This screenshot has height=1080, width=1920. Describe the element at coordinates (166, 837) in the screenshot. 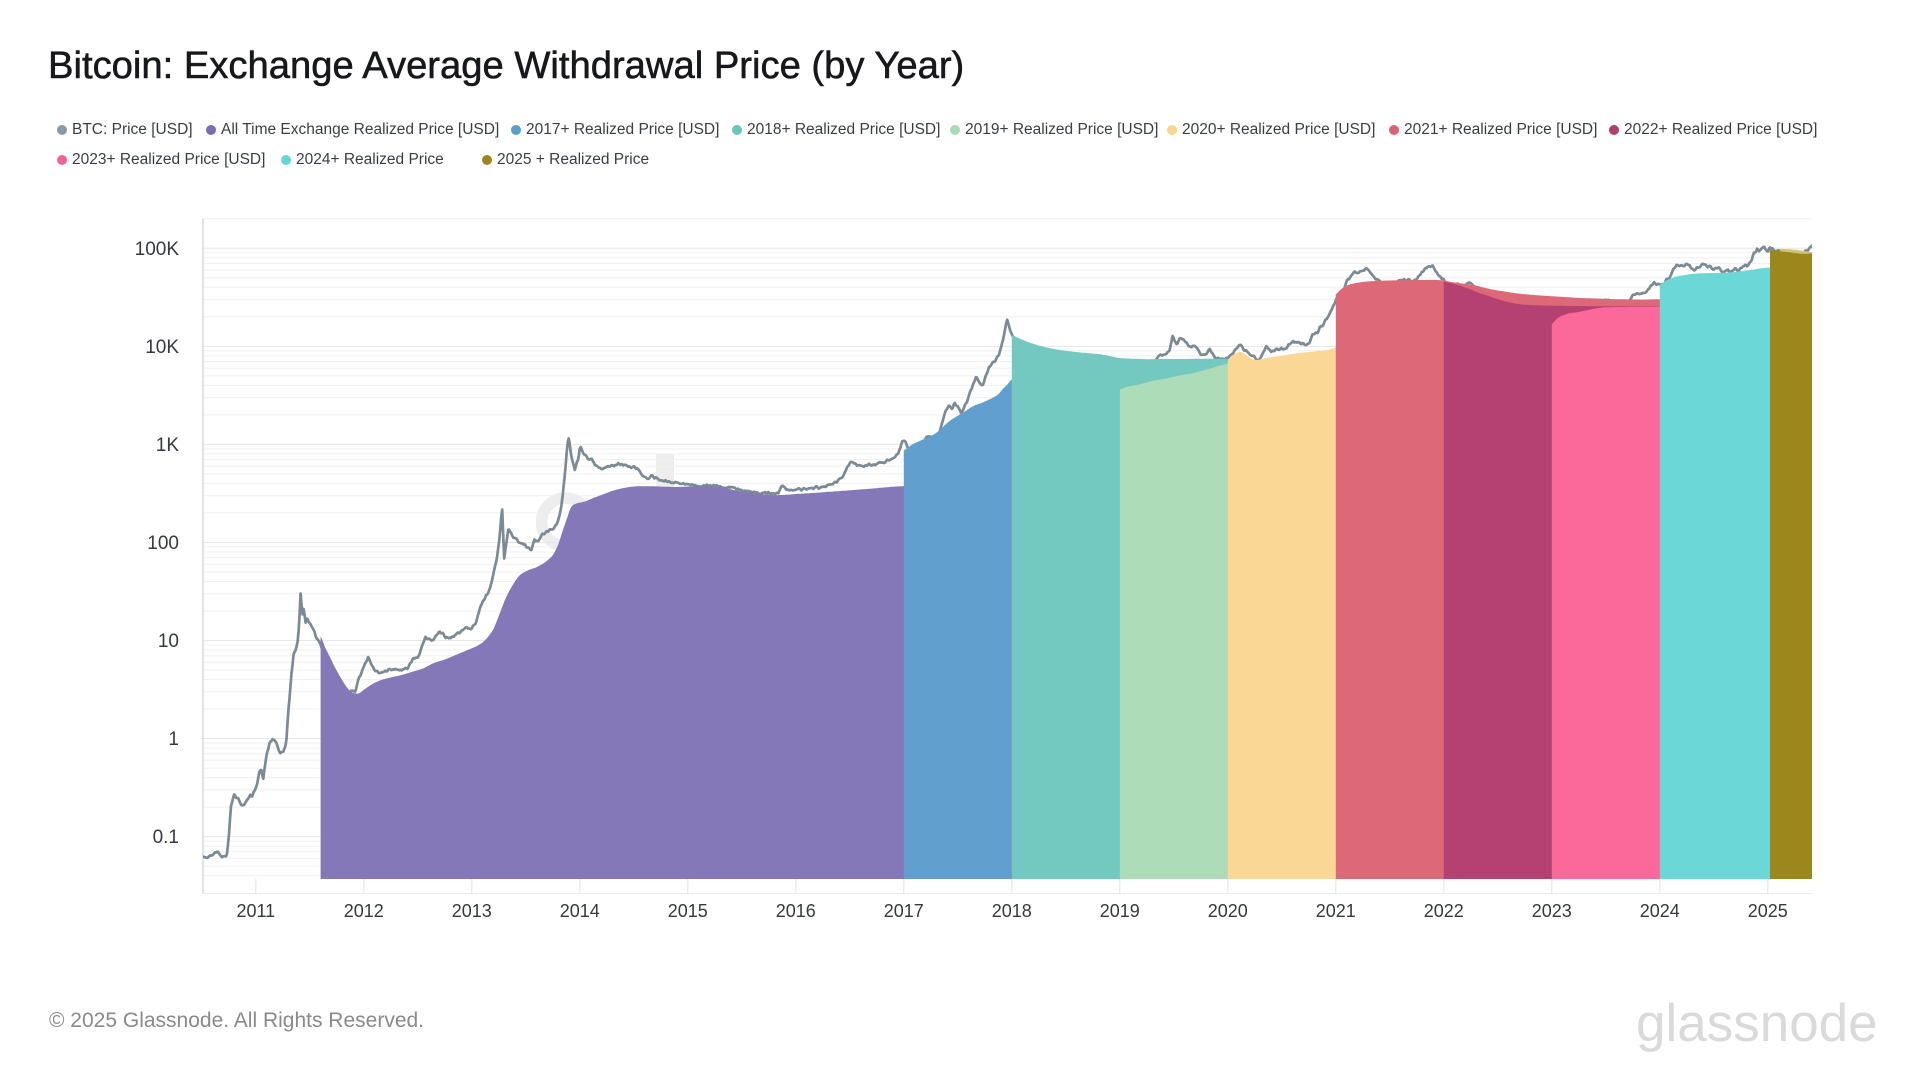

I see `svg-text: 0.1` at that location.